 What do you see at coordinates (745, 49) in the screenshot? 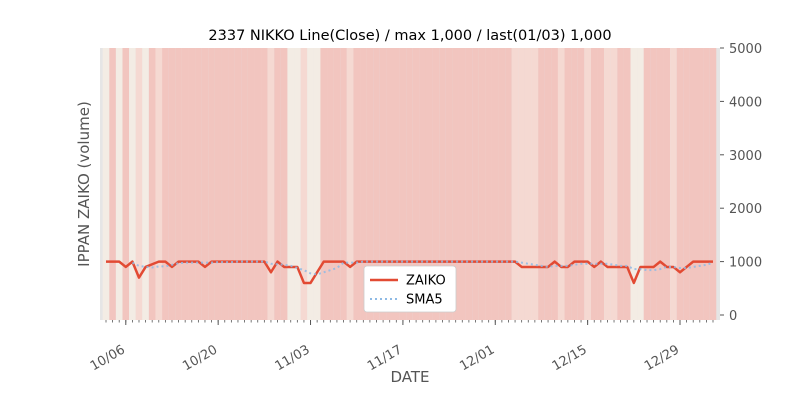
I see `y-tick-label: 5000` at bounding box center [745, 49].